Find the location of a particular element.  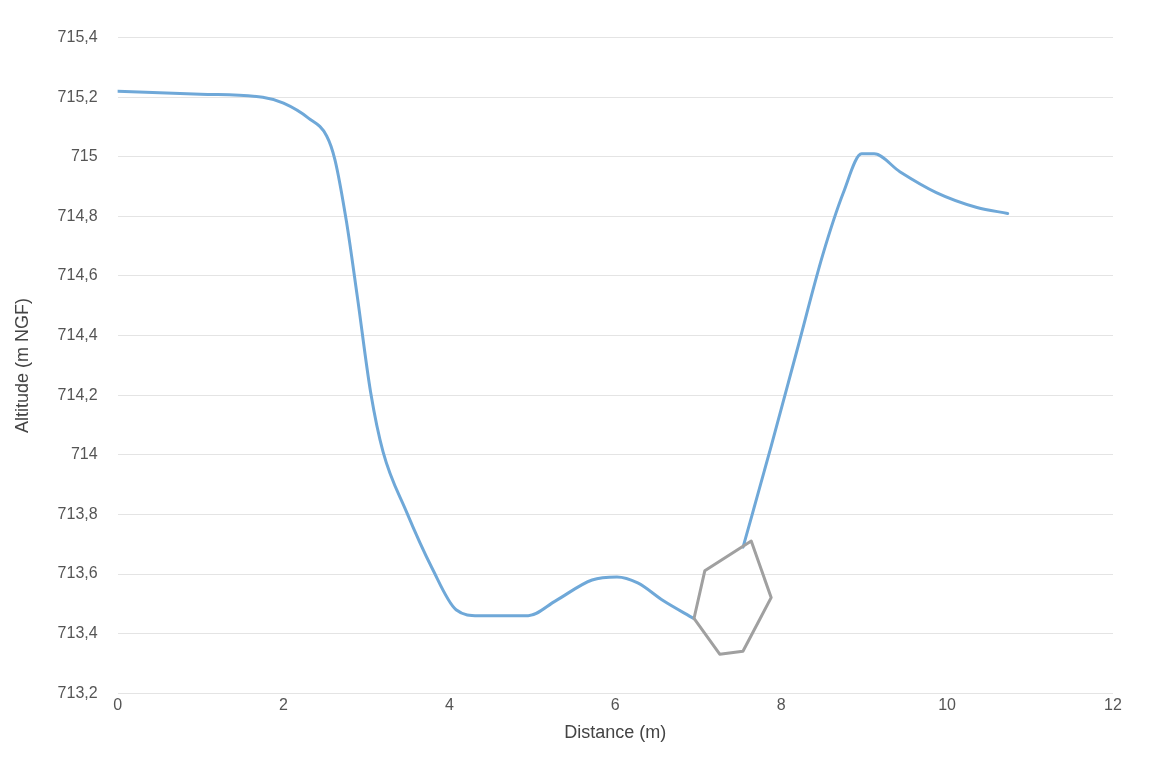

x-tick-label: 12 is located at coordinates (1113, 705).